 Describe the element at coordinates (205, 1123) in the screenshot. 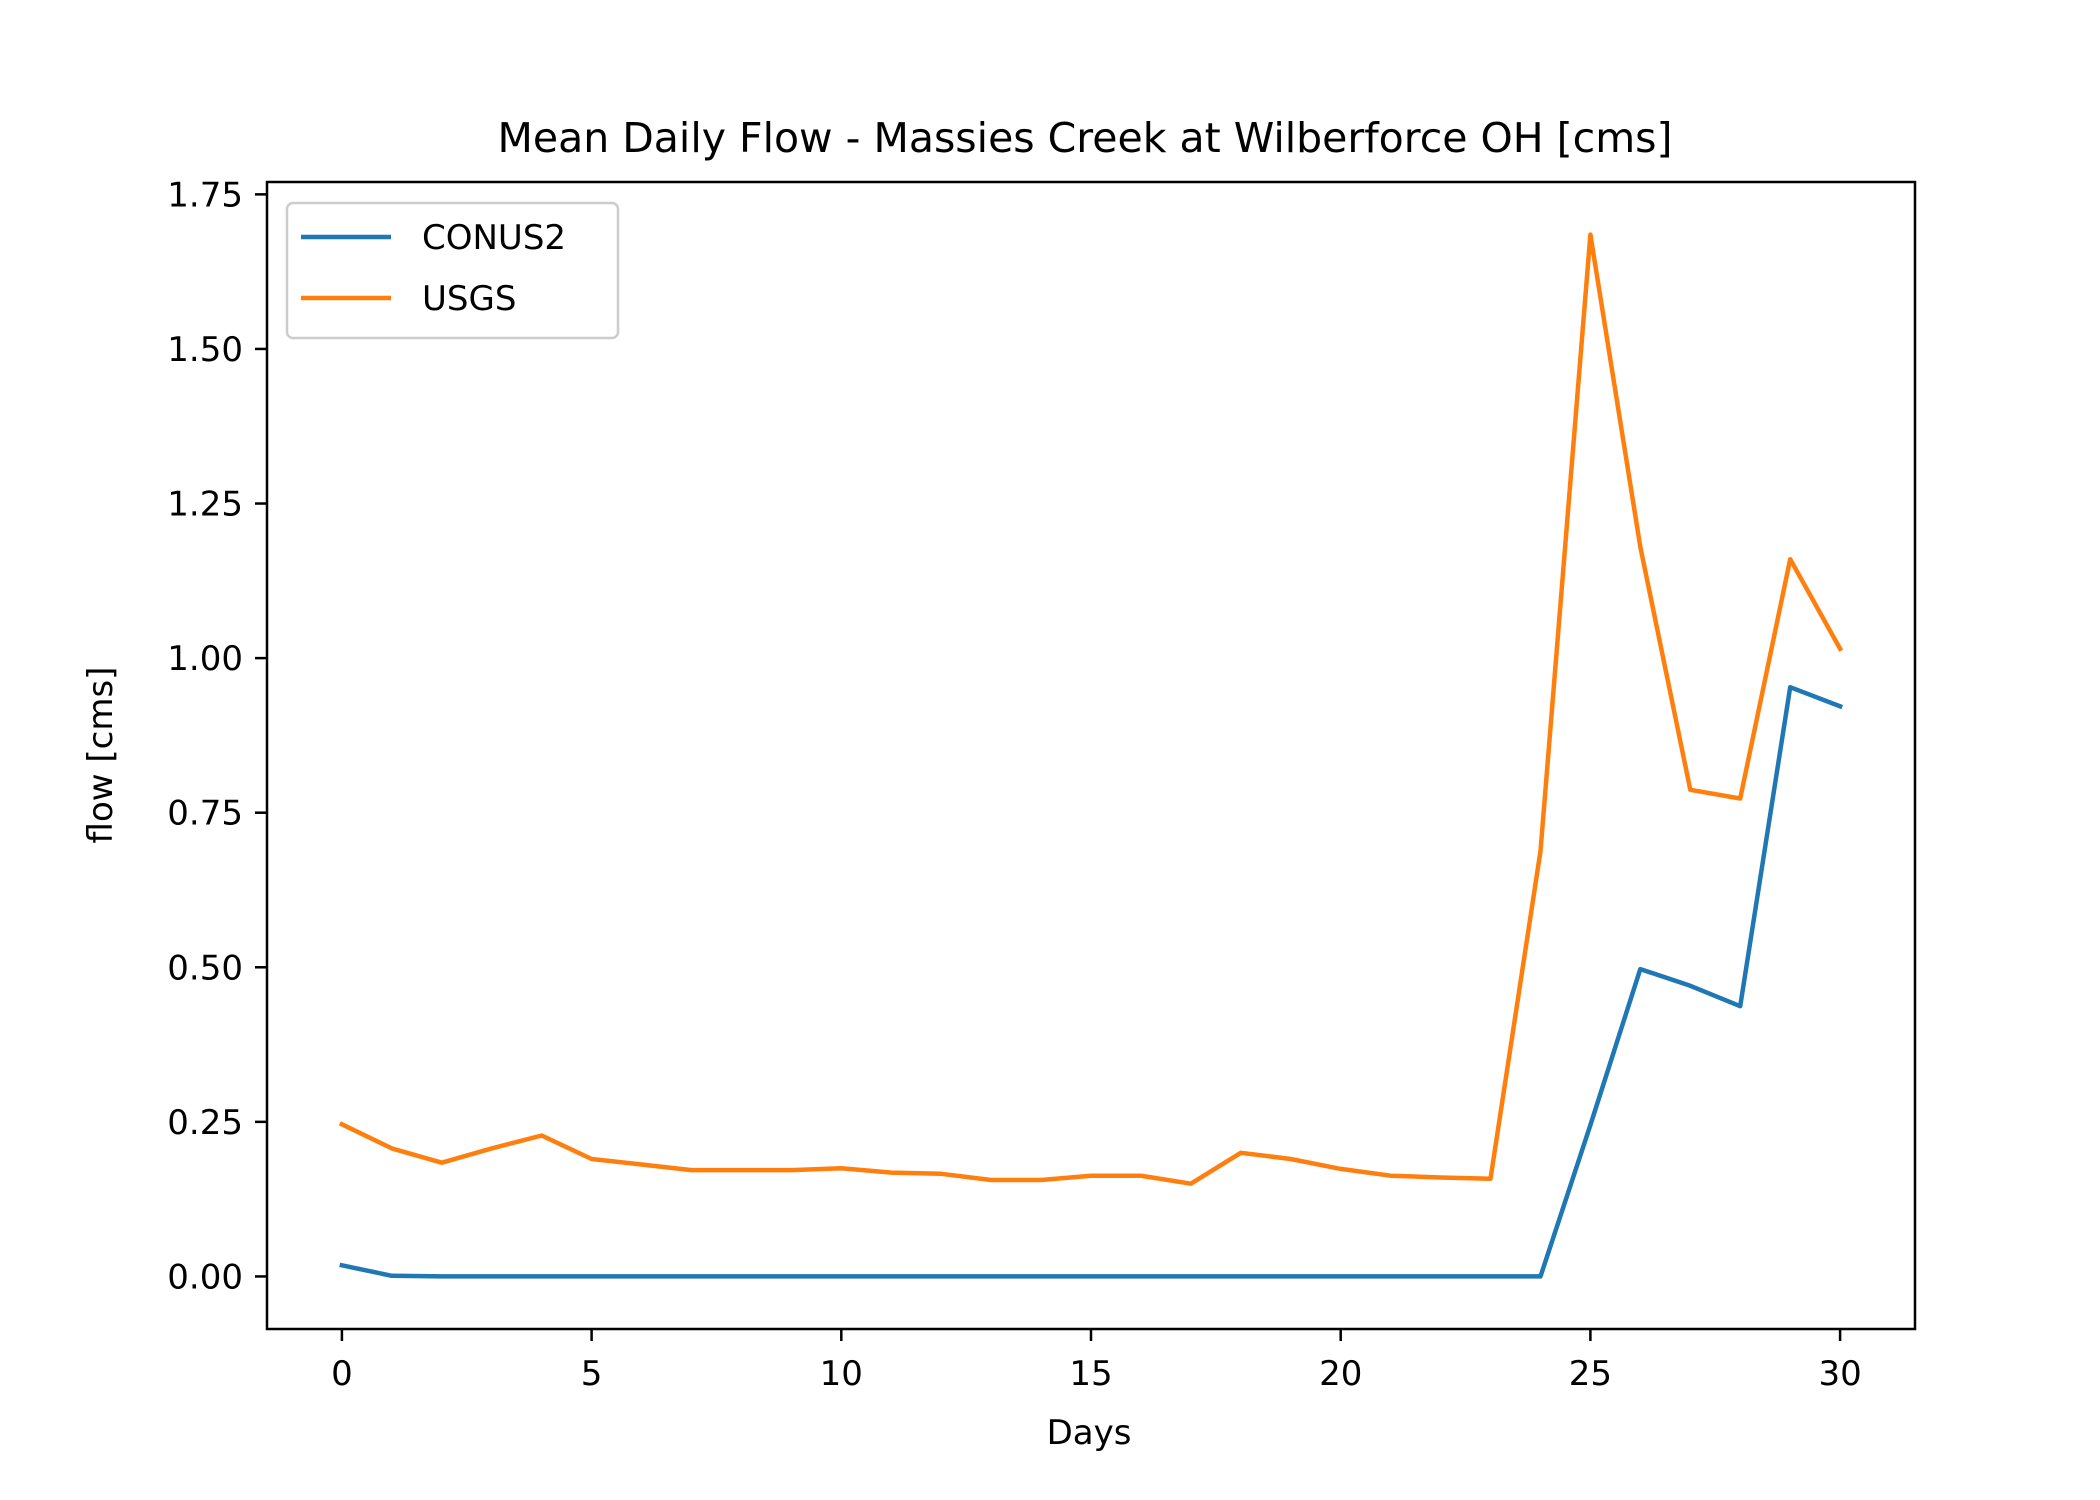

I see `y-tick-label: 0.25` at that location.